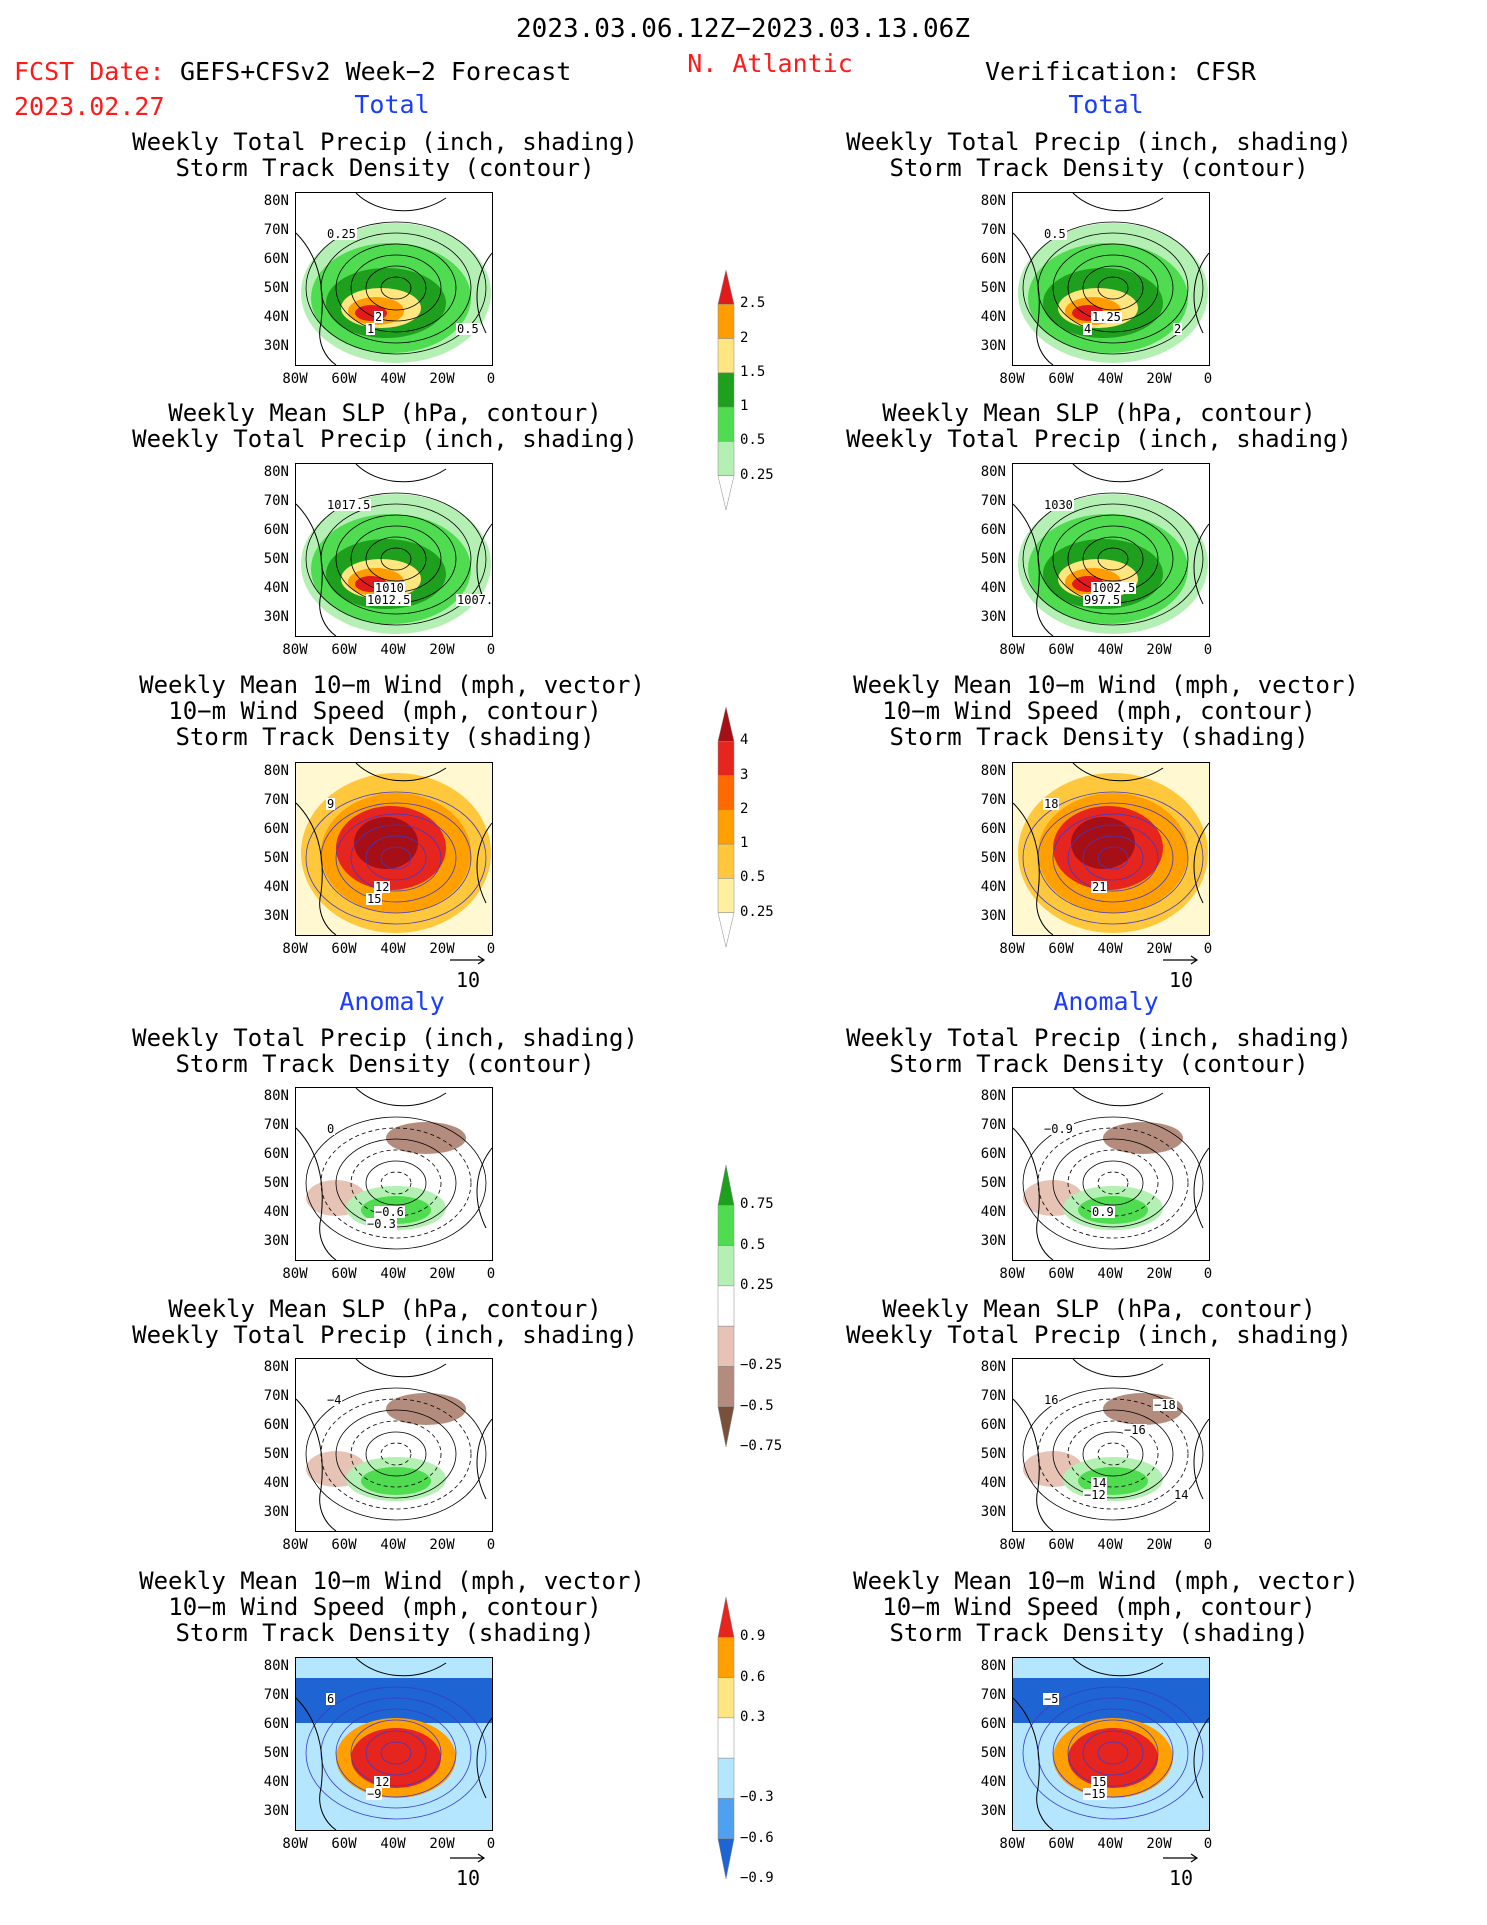 The width and height of the screenshot is (1487, 1925). I want to click on contour-label: 2, so click(1178, 329).